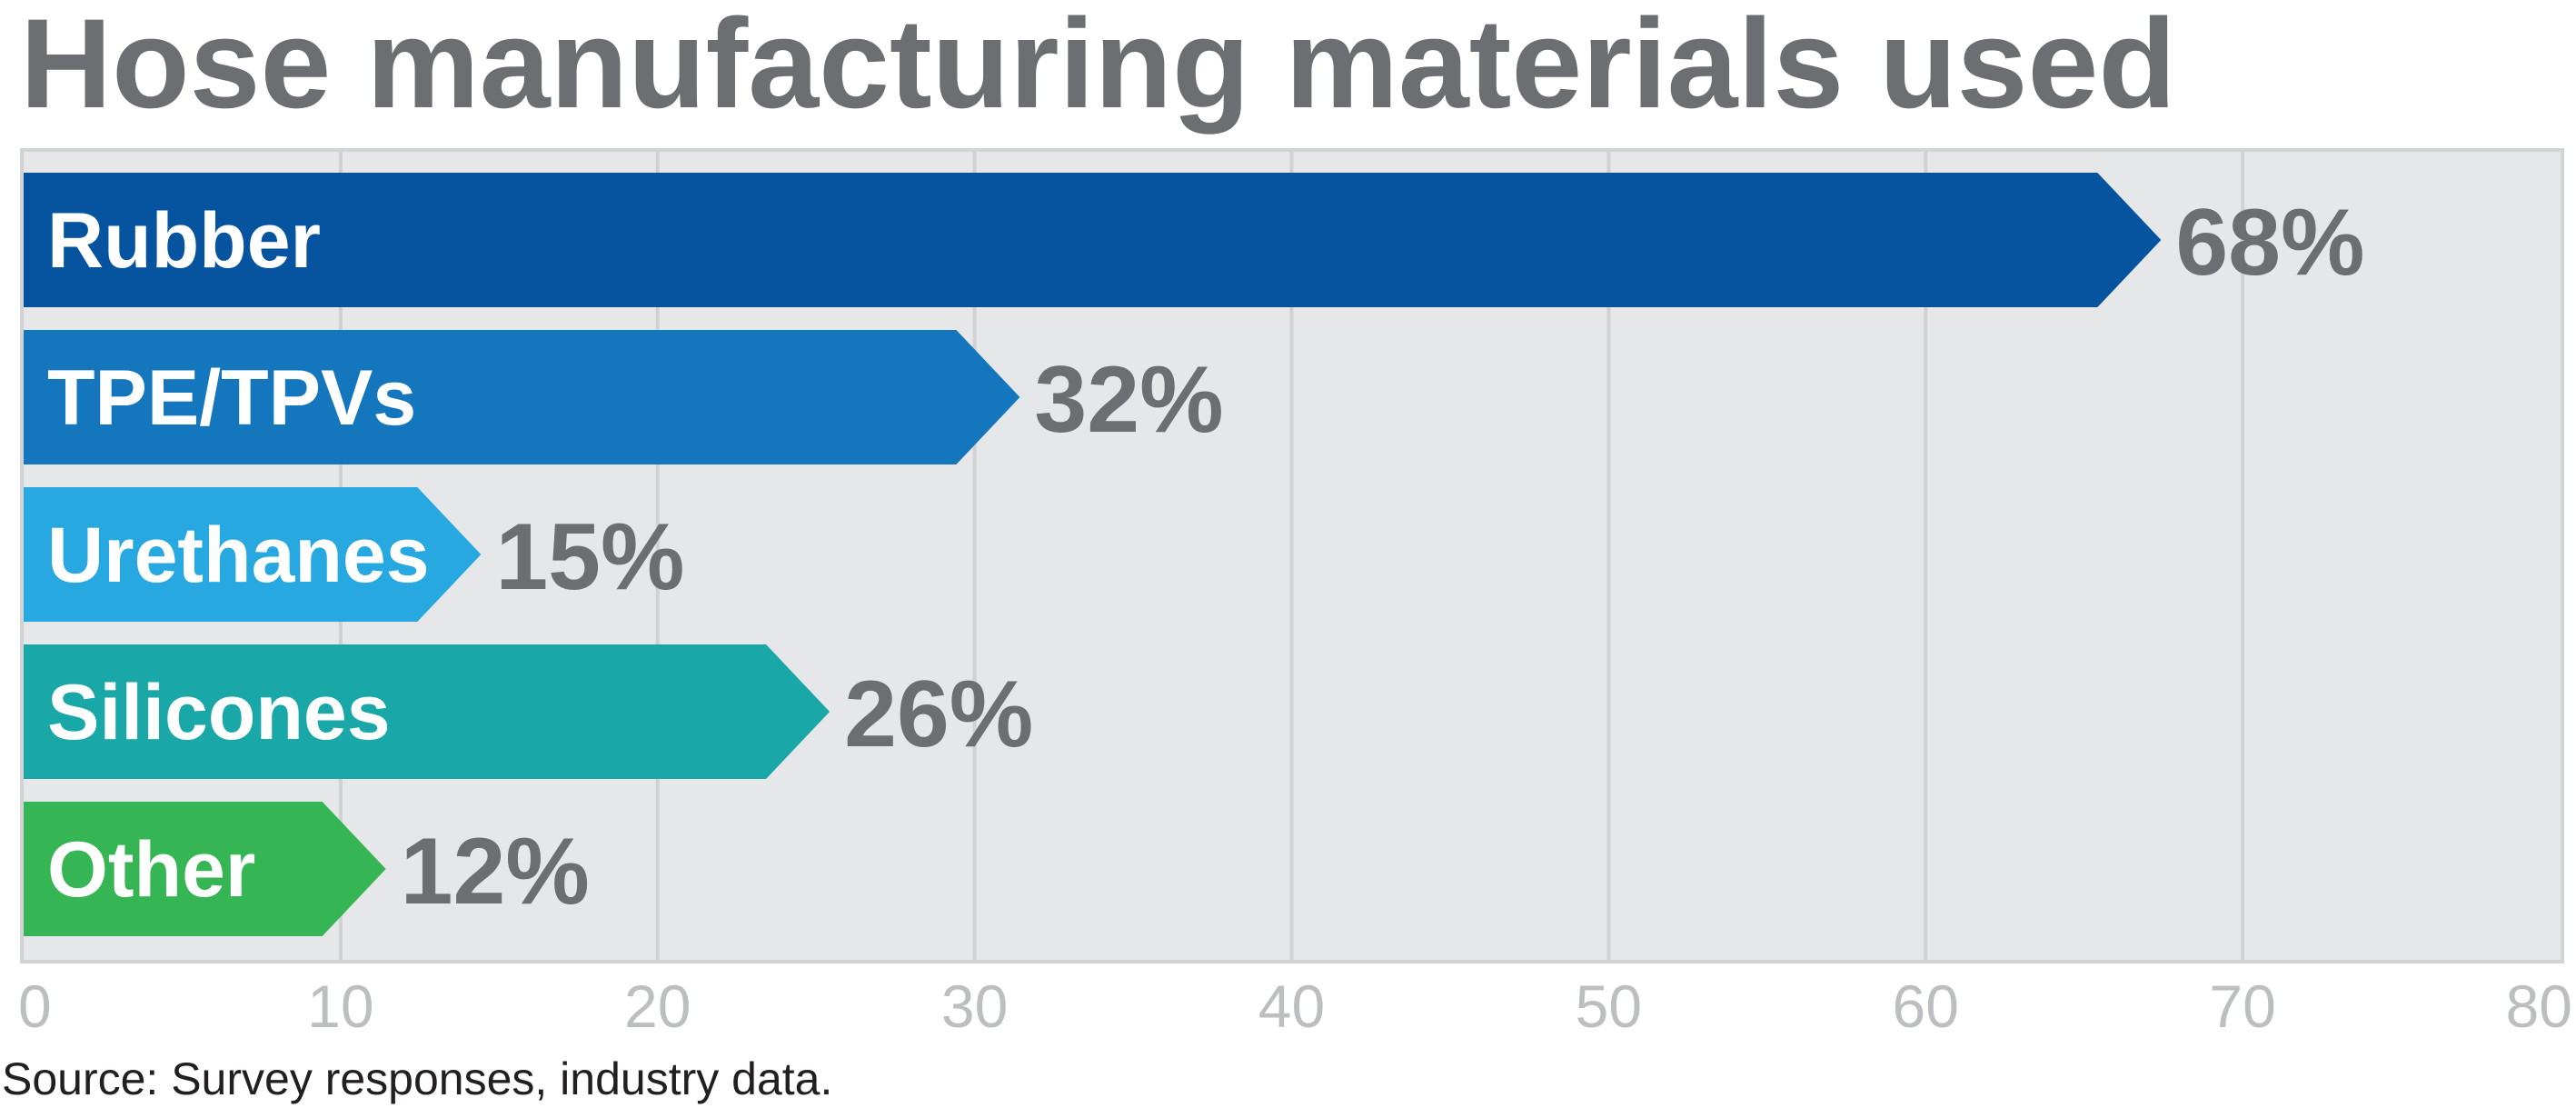  Describe the element at coordinates (2269, 242) in the screenshot. I see `bar-value-label: 68%` at that location.